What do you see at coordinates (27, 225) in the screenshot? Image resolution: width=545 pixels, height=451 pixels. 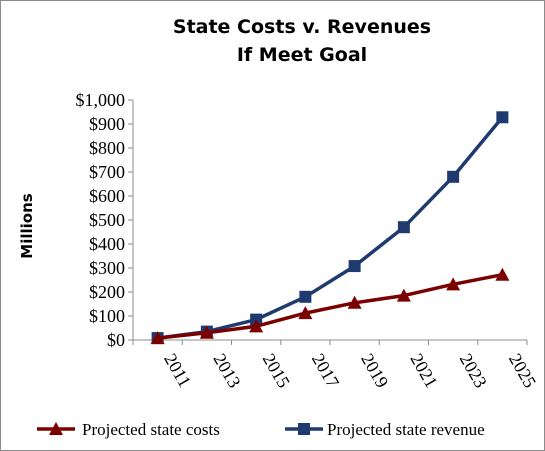 I see `y-axis-label: Millions` at bounding box center [27, 225].